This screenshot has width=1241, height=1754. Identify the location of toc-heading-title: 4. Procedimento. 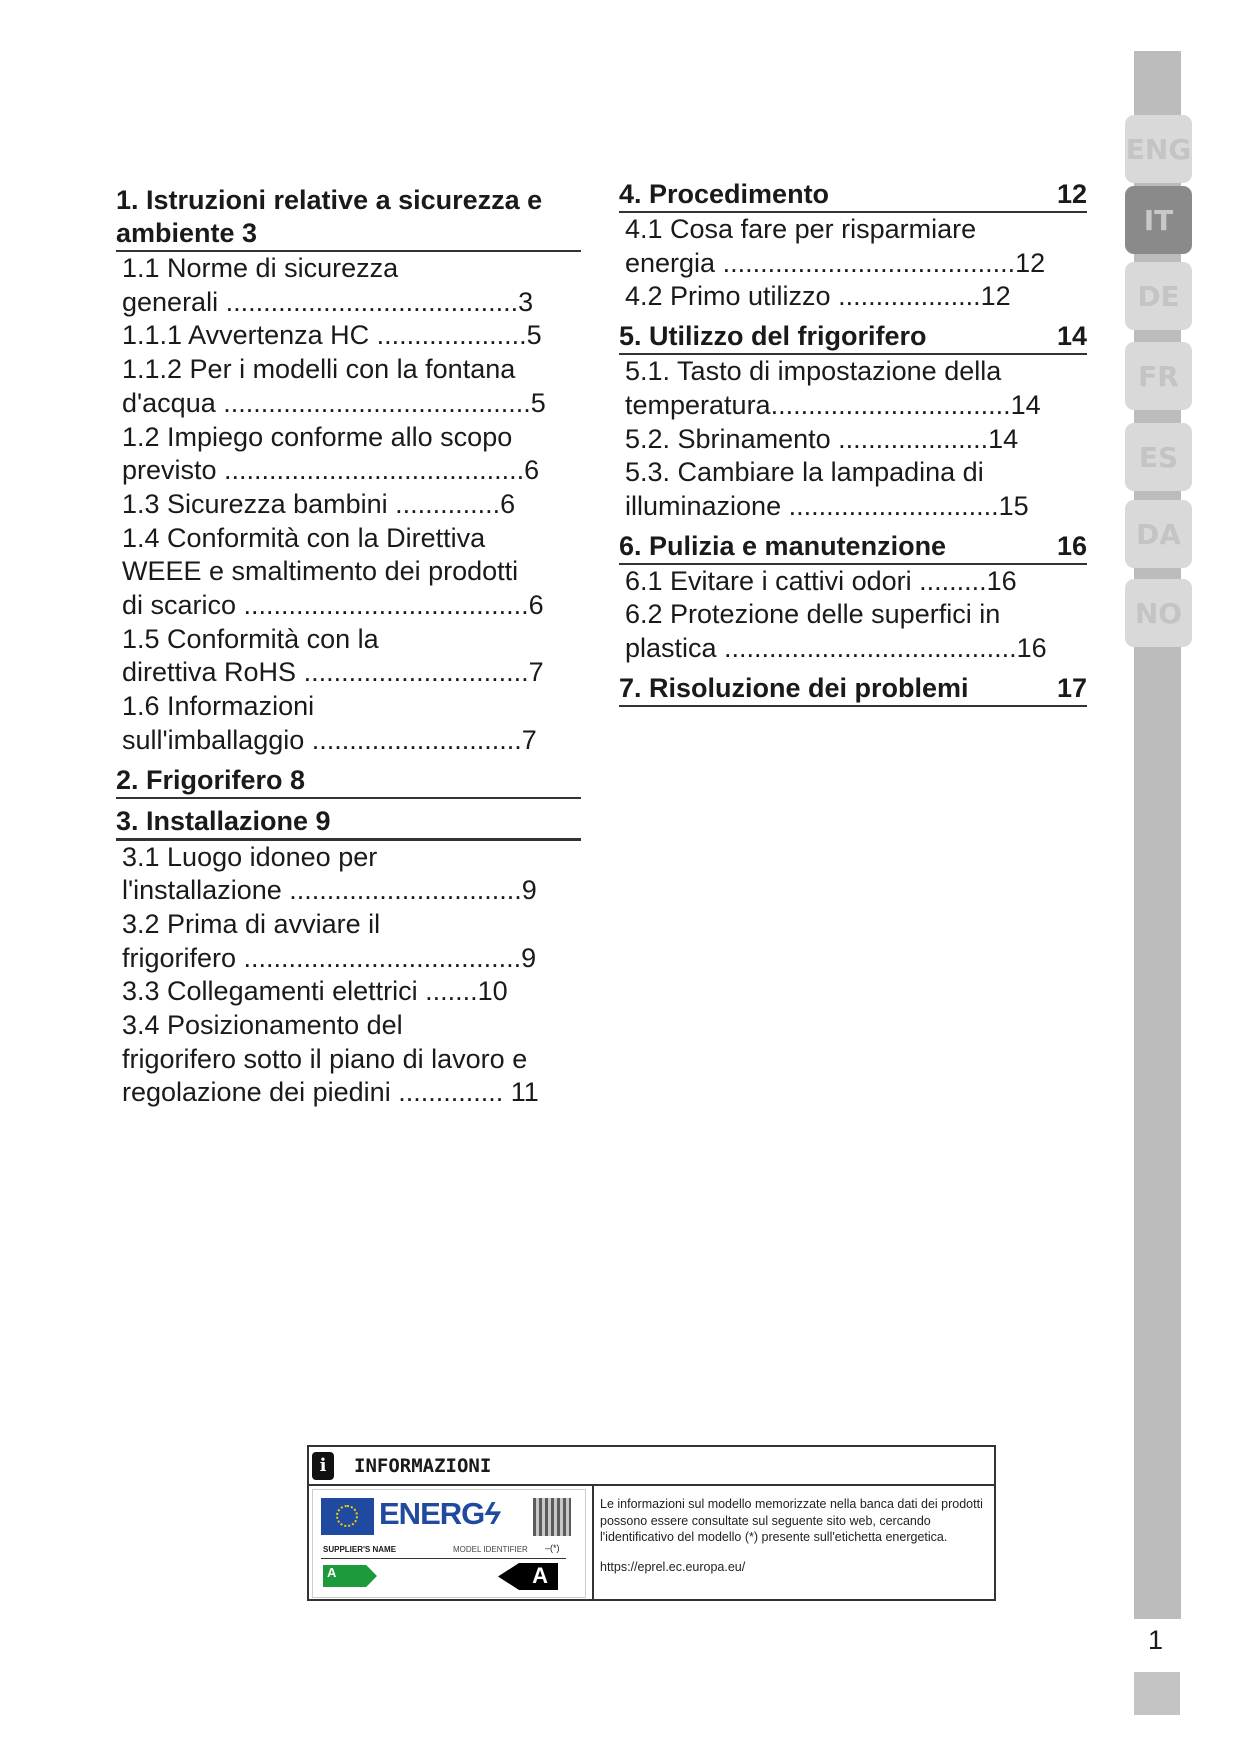
(724, 194).